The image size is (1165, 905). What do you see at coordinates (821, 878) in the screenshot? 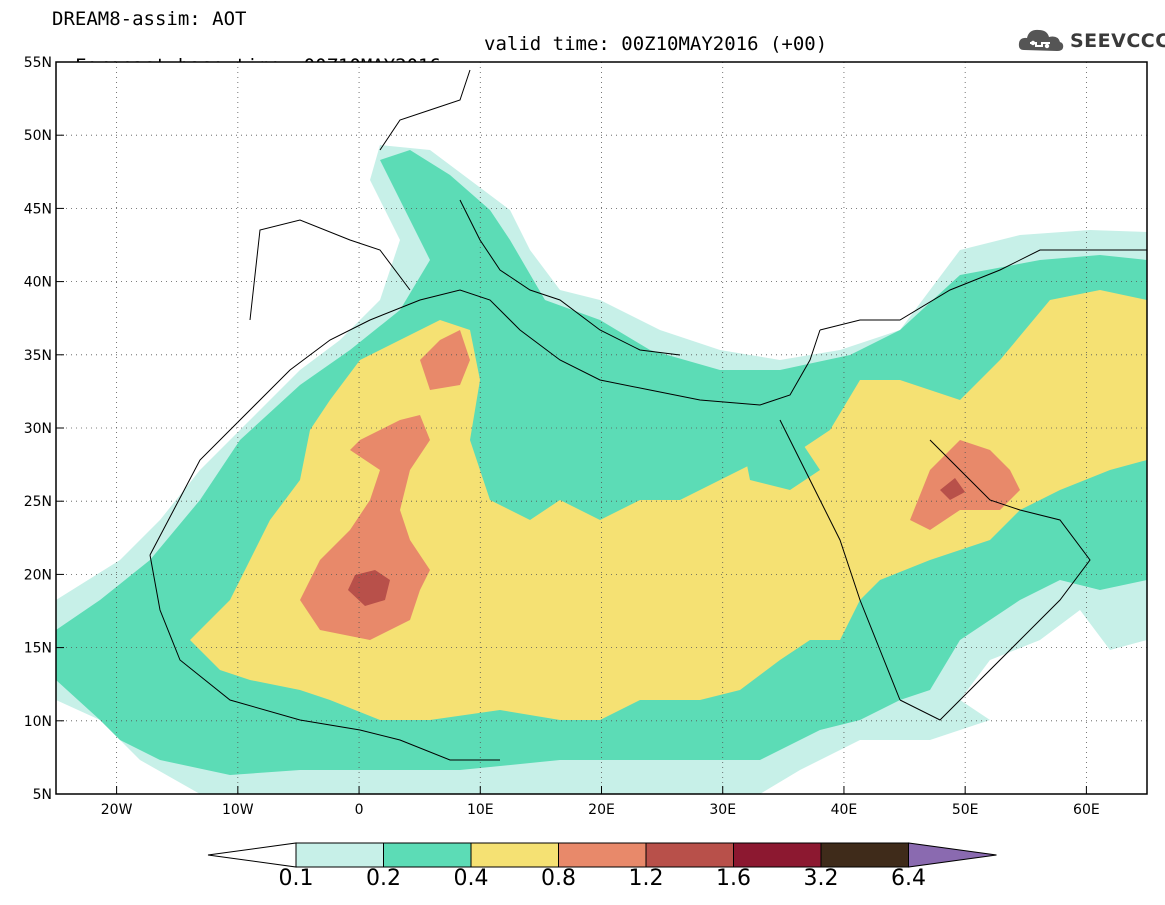
I see `colorbar-level-label: 3.2` at bounding box center [821, 878].